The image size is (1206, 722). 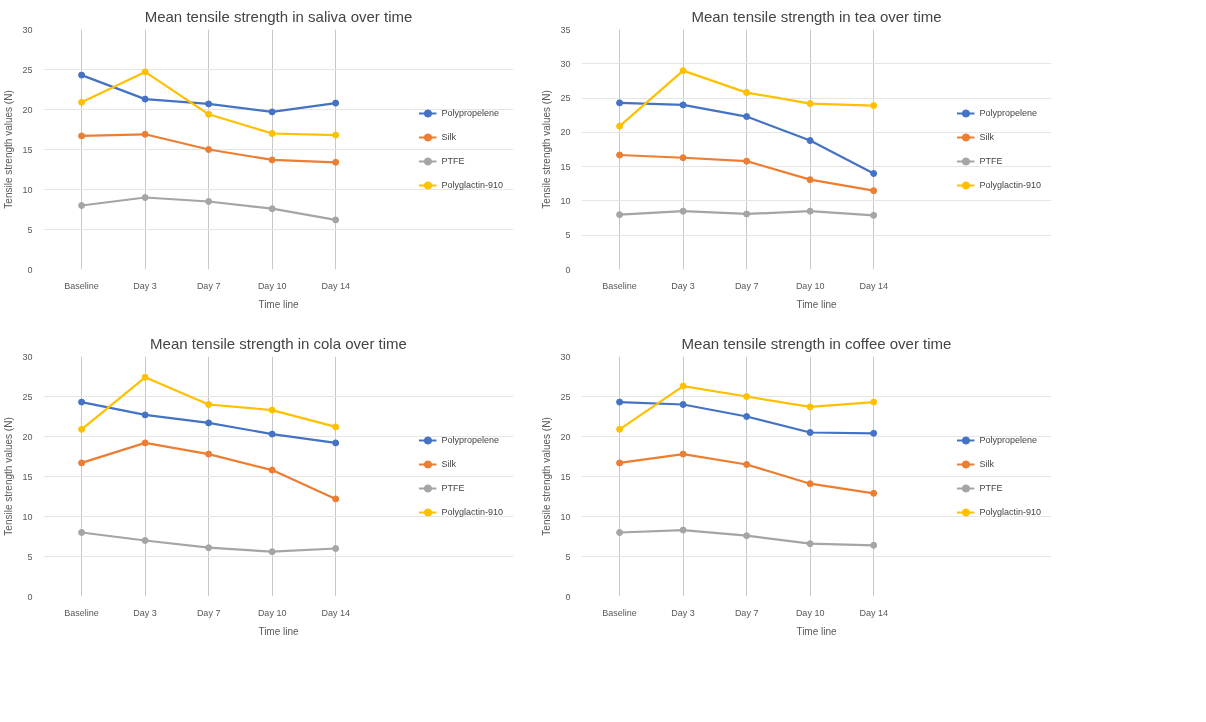 What do you see at coordinates (816, 343) in the screenshot?
I see `chart-title: Mean tensile strength in coffee over time` at bounding box center [816, 343].